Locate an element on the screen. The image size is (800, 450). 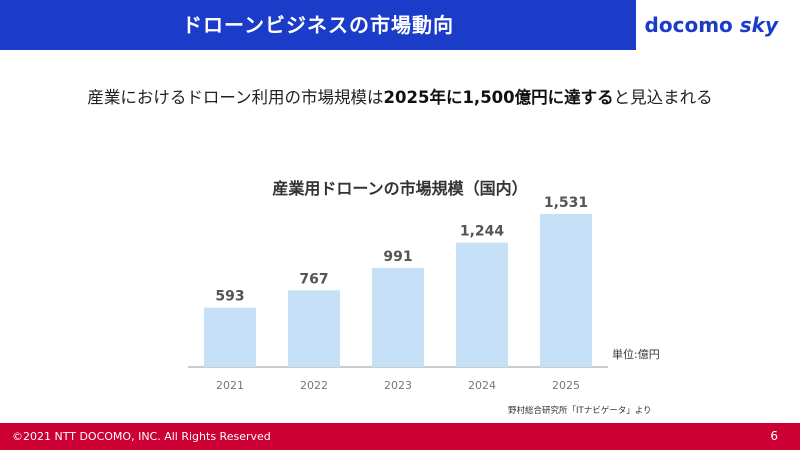
slide-title: ドローンビジネスの市場動向 is located at coordinates (318, 25).